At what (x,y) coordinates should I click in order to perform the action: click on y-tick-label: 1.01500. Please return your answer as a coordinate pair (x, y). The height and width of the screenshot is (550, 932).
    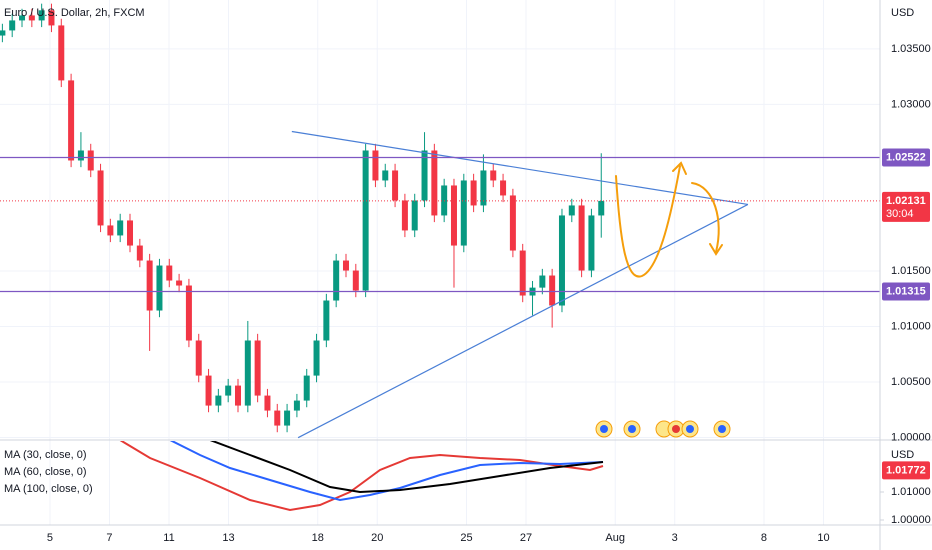
    Looking at the image, I should click on (911, 271).